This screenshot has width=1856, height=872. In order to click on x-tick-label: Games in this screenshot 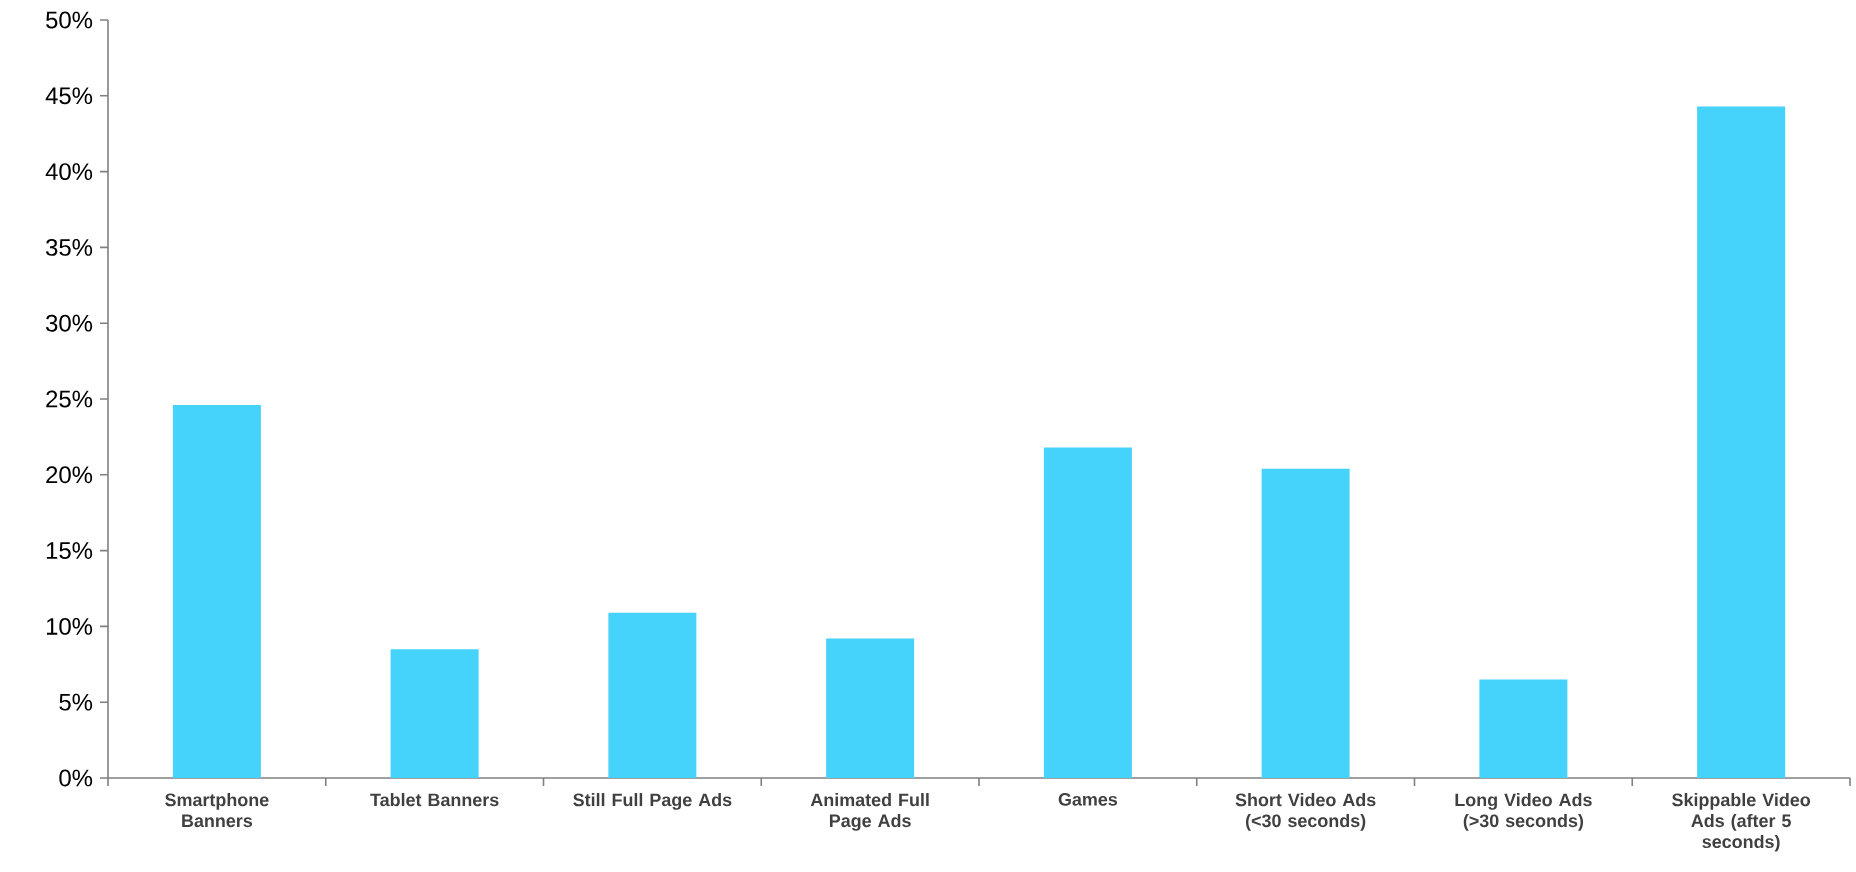, I will do `click(1088, 799)`.